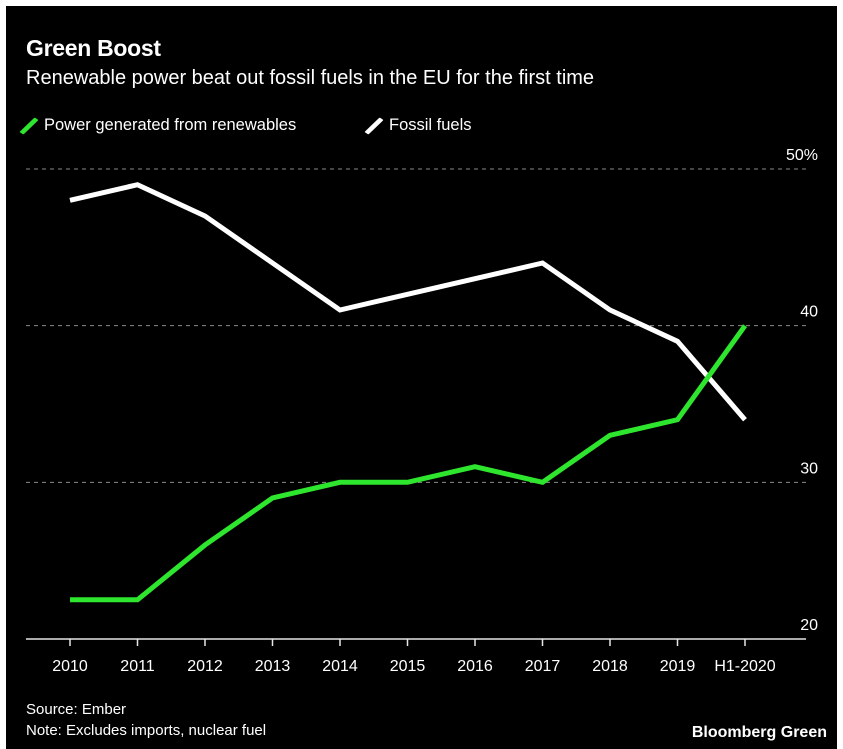 The image size is (843, 749). Describe the element at coordinates (802, 155) in the screenshot. I see `y-tick-label: 50%` at that location.